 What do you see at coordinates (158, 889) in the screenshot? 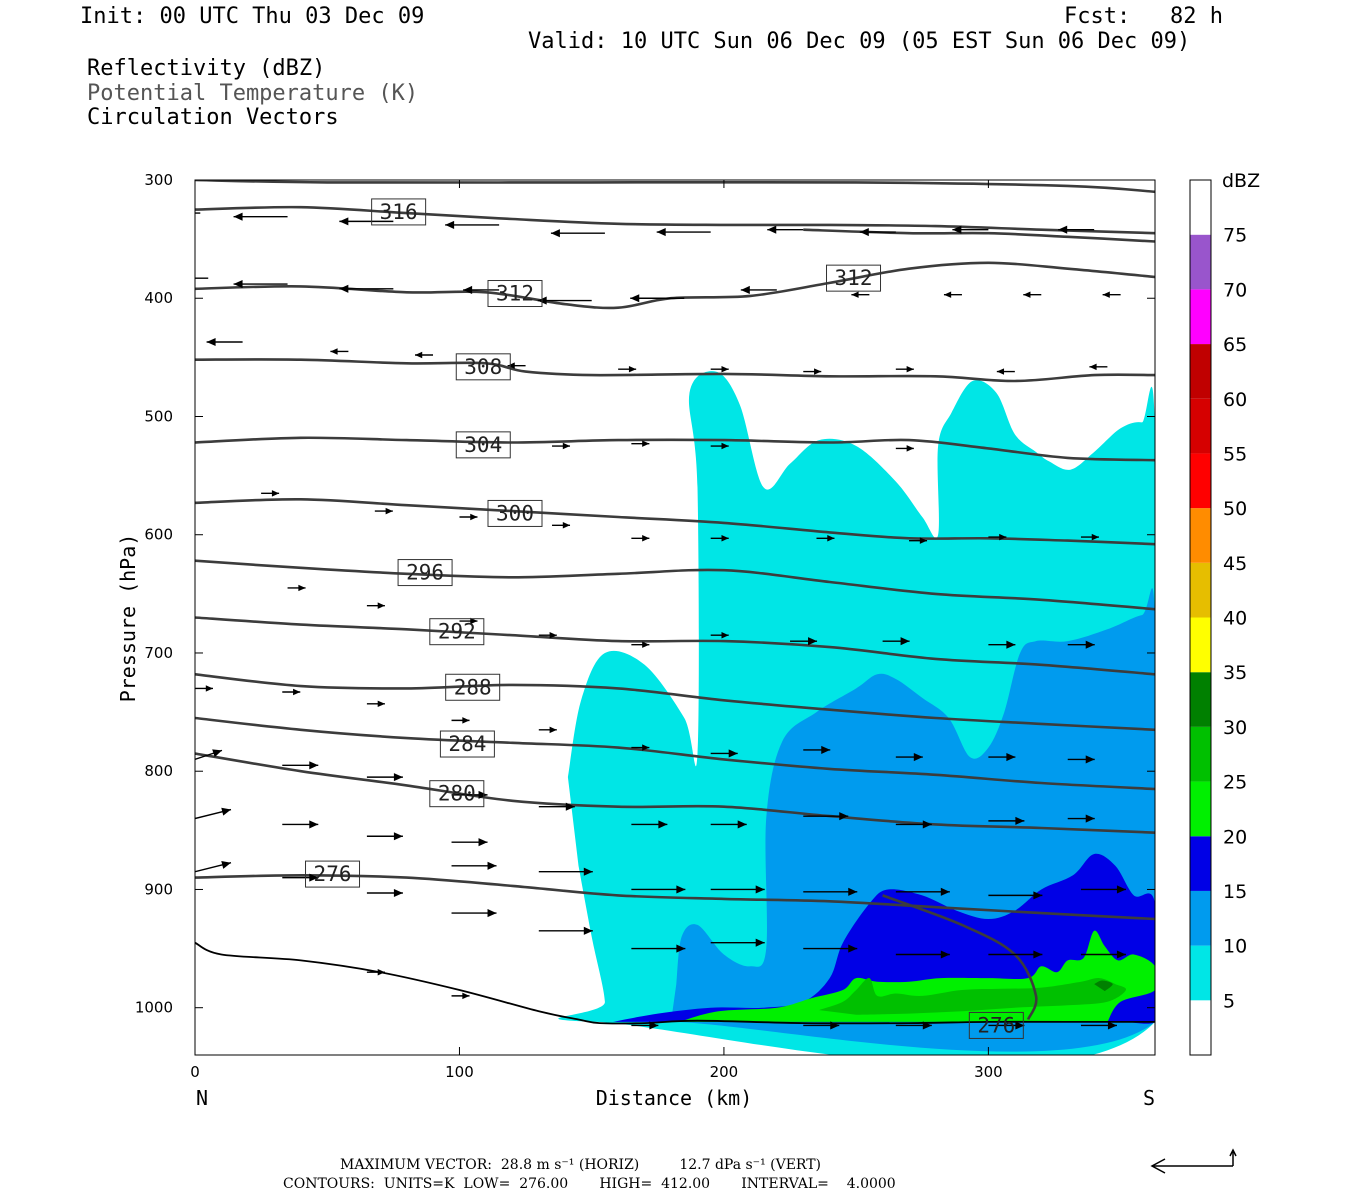
I see `y-tick-label: 900` at bounding box center [158, 889].